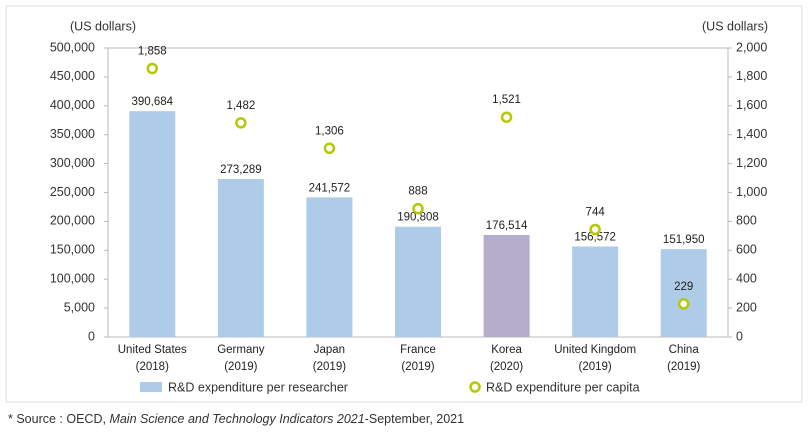  Describe the element at coordinates (72, 221) in the screenshot. I see `y-tick-label: 200,000` at that location.